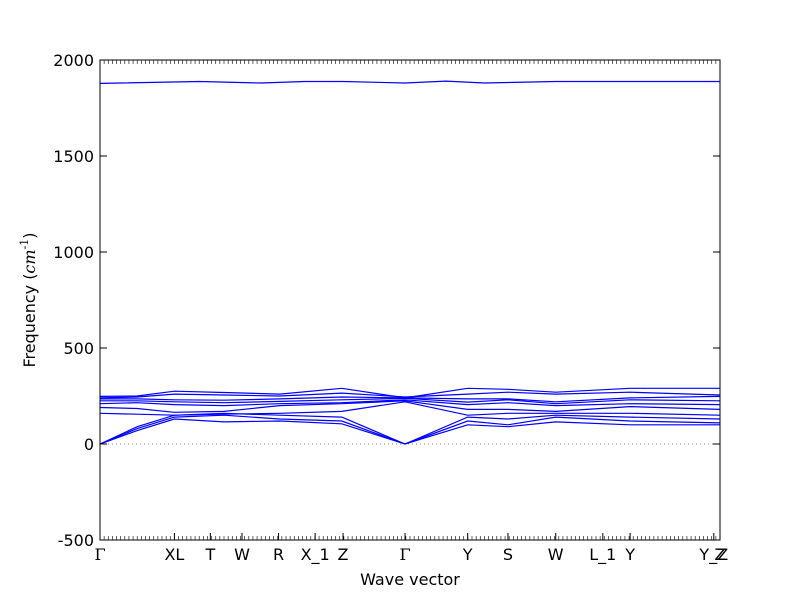 Image resolution: width=800 pixels, height=600 pixels. Describe the element at coordinates (602, 555) in the screenshot. I see `x-tick-label: L_1` at that location.